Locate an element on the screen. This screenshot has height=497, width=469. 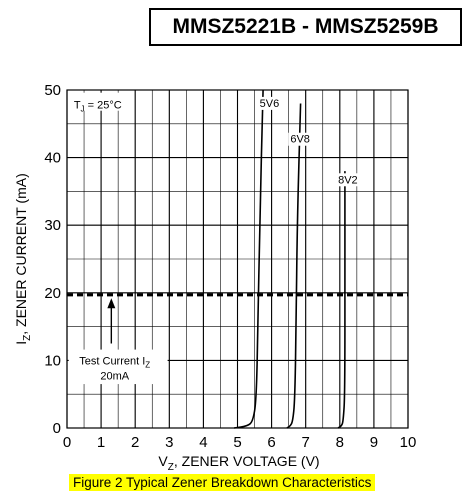
y-tick-labels: 0 10 20 30 40 50 is located at coordinates (52, 259).